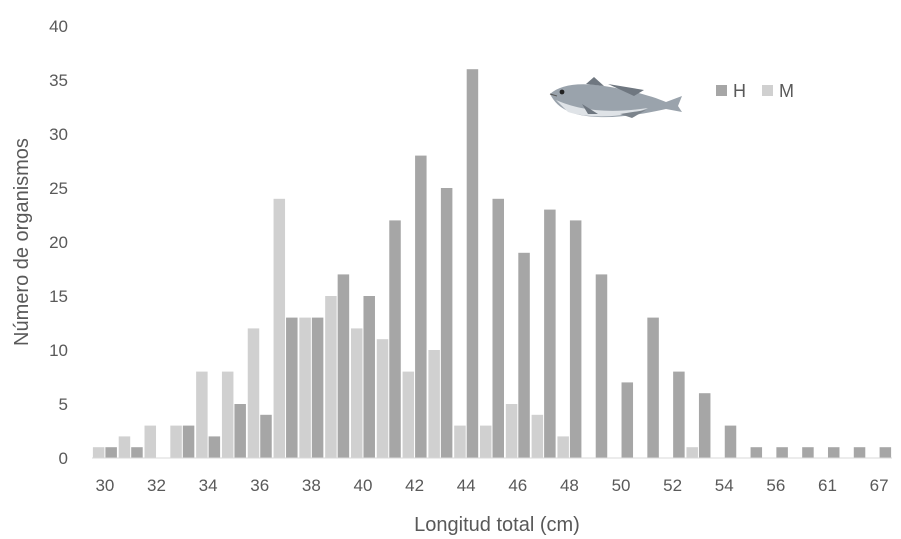  I want to click on x-tick-label: 56, so click(775, 485).